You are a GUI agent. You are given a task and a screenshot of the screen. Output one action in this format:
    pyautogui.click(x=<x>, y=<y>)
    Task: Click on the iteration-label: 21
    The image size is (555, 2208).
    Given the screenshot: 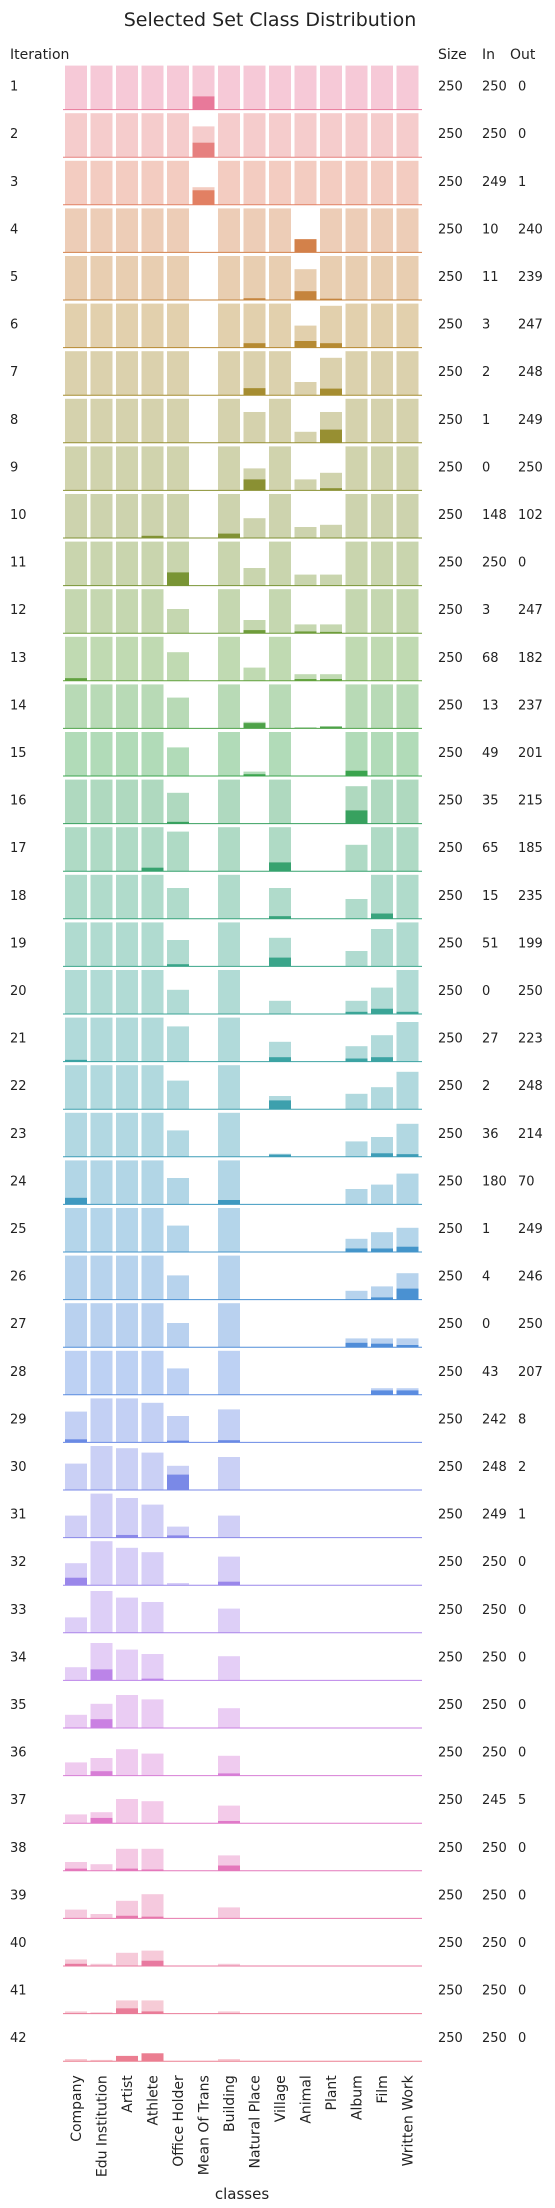 What is the action you would take?
    pyautogui.click(x=18, y=1039)
    